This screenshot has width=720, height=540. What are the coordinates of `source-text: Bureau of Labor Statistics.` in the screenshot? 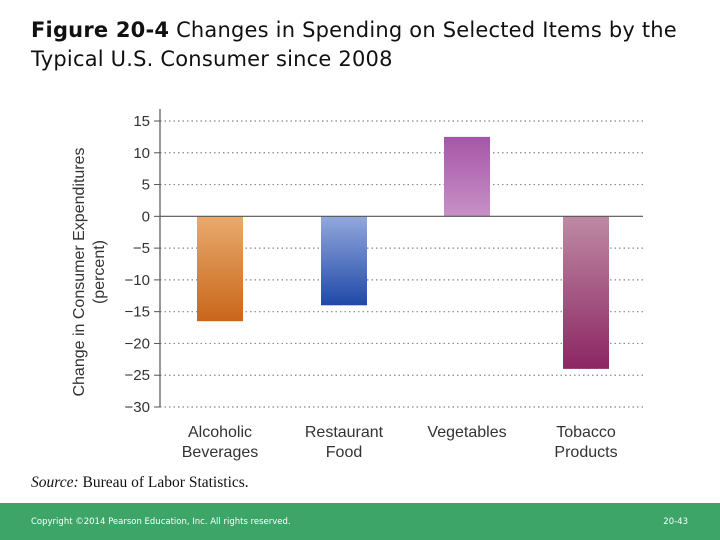 It's located at (163, 482).